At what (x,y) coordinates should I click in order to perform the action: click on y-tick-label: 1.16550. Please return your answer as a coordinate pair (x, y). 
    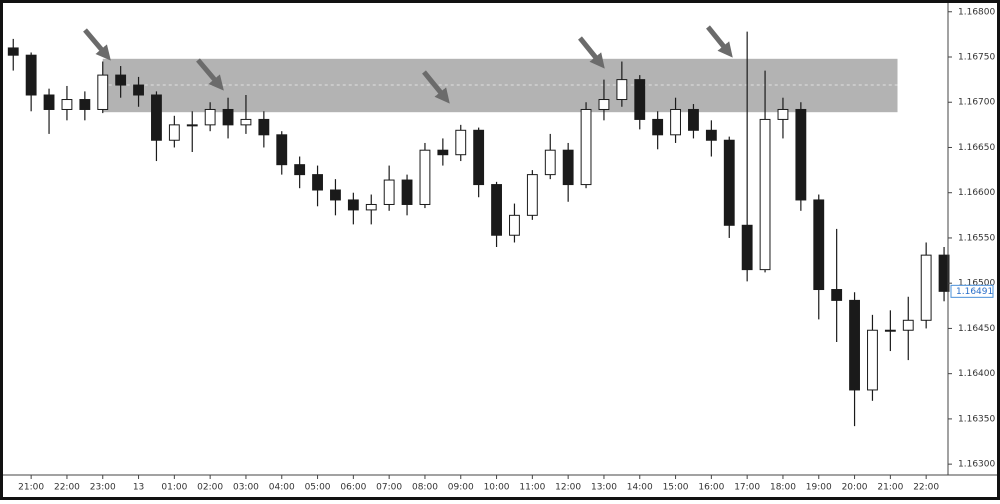
    Looking at the image, I should click on (976, 238).